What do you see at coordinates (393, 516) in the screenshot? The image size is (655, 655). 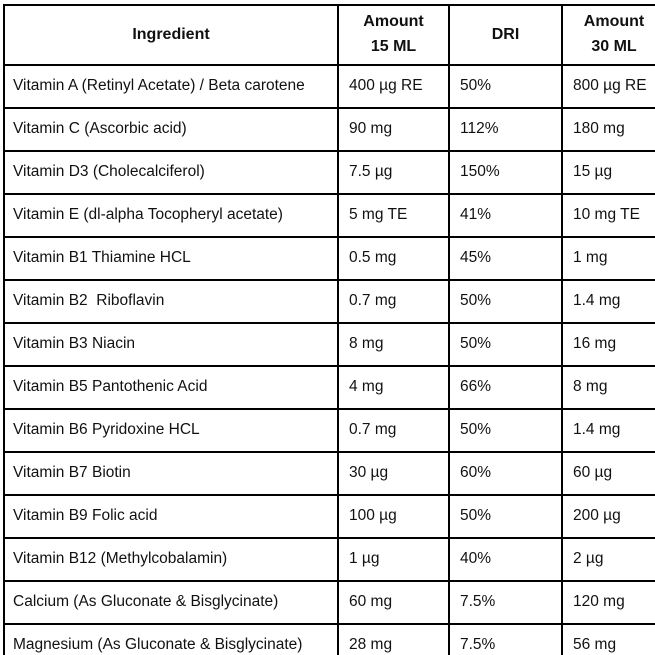 I see `cell-amount-15ml: 100 µg` at bounding box center [393, 516].